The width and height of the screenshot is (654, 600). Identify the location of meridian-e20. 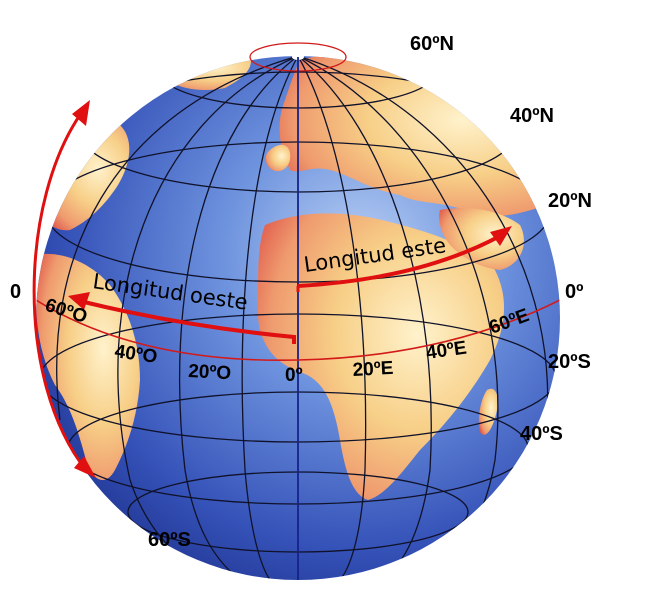
(332, 318).